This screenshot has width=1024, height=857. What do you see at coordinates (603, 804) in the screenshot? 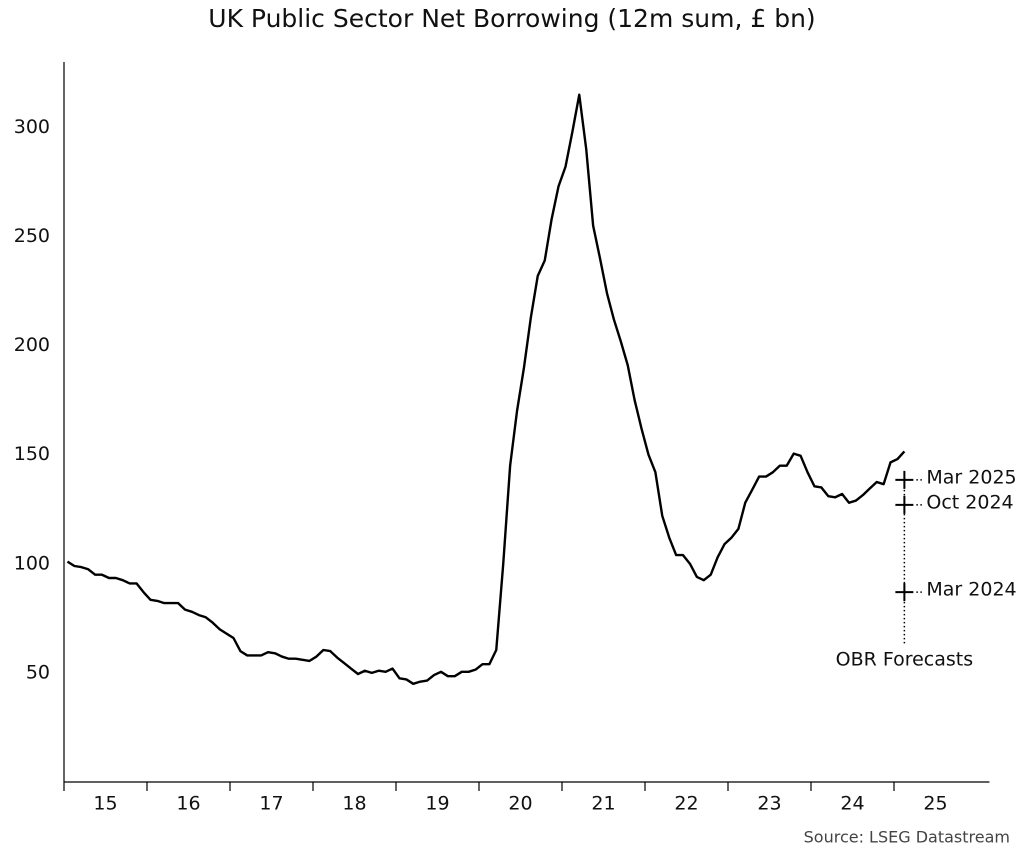
I see `x-tick-label: 21` at bounding box center [603, 804].